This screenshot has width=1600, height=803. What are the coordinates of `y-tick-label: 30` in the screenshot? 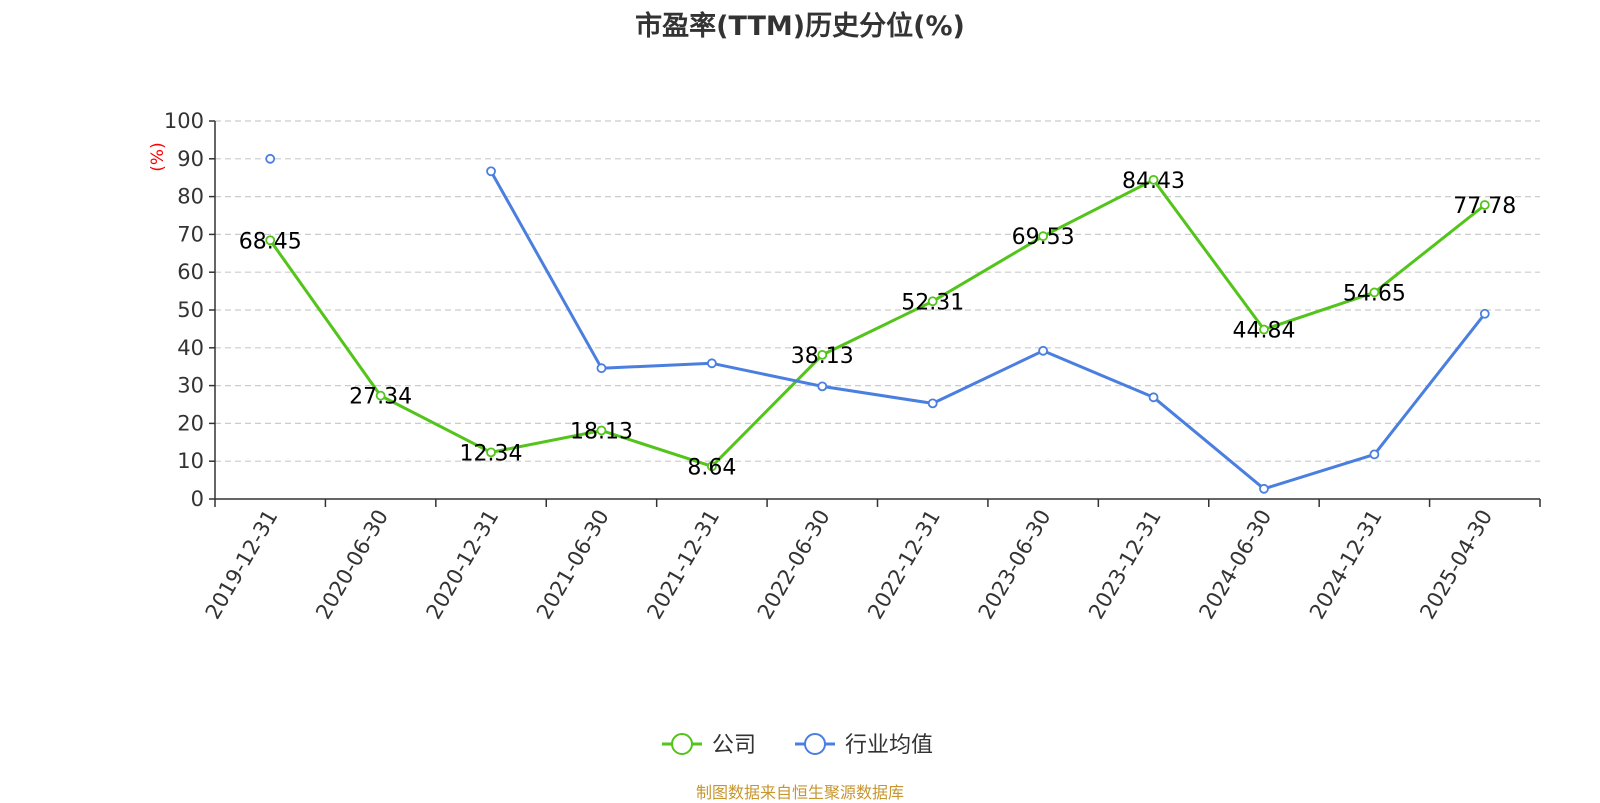 It's located at (190, 386).